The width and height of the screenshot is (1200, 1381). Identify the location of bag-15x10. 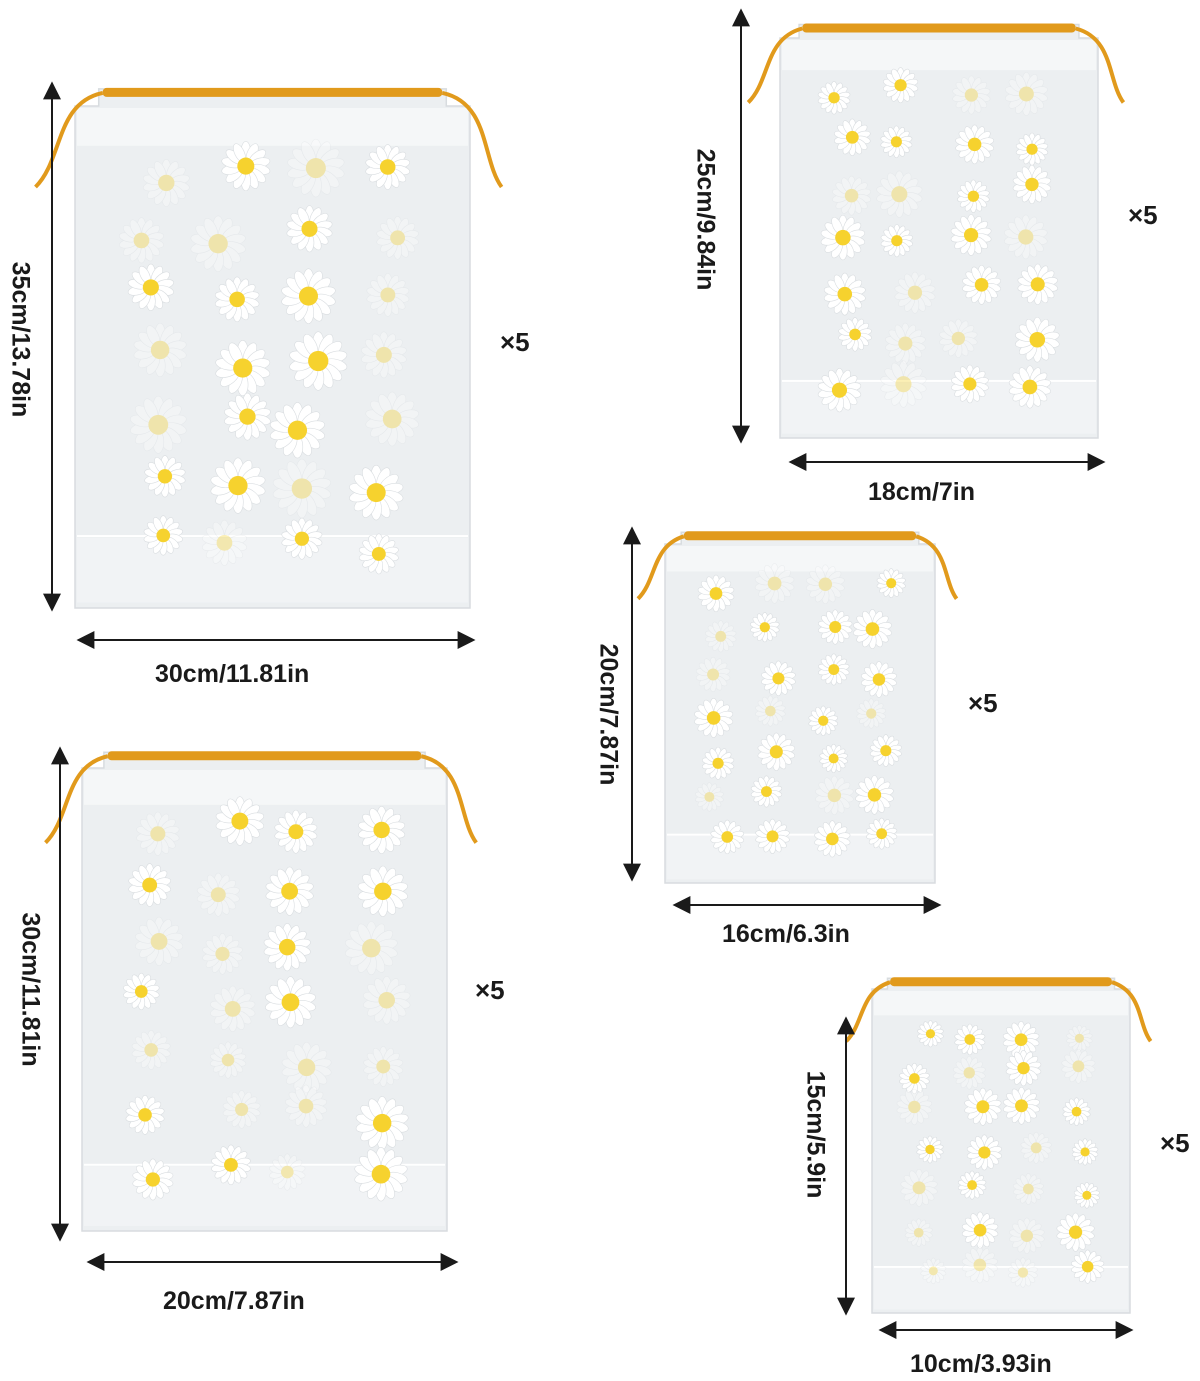
(998, 1139).